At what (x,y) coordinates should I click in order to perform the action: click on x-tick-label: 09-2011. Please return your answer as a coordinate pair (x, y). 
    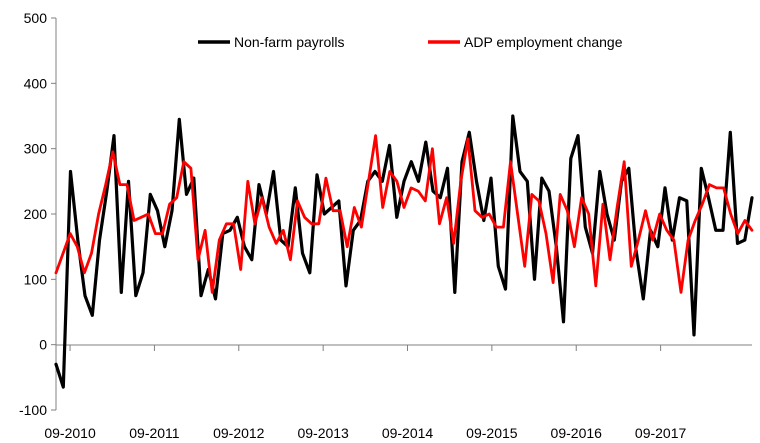
    Looking at the image, I should click on (154, 433).